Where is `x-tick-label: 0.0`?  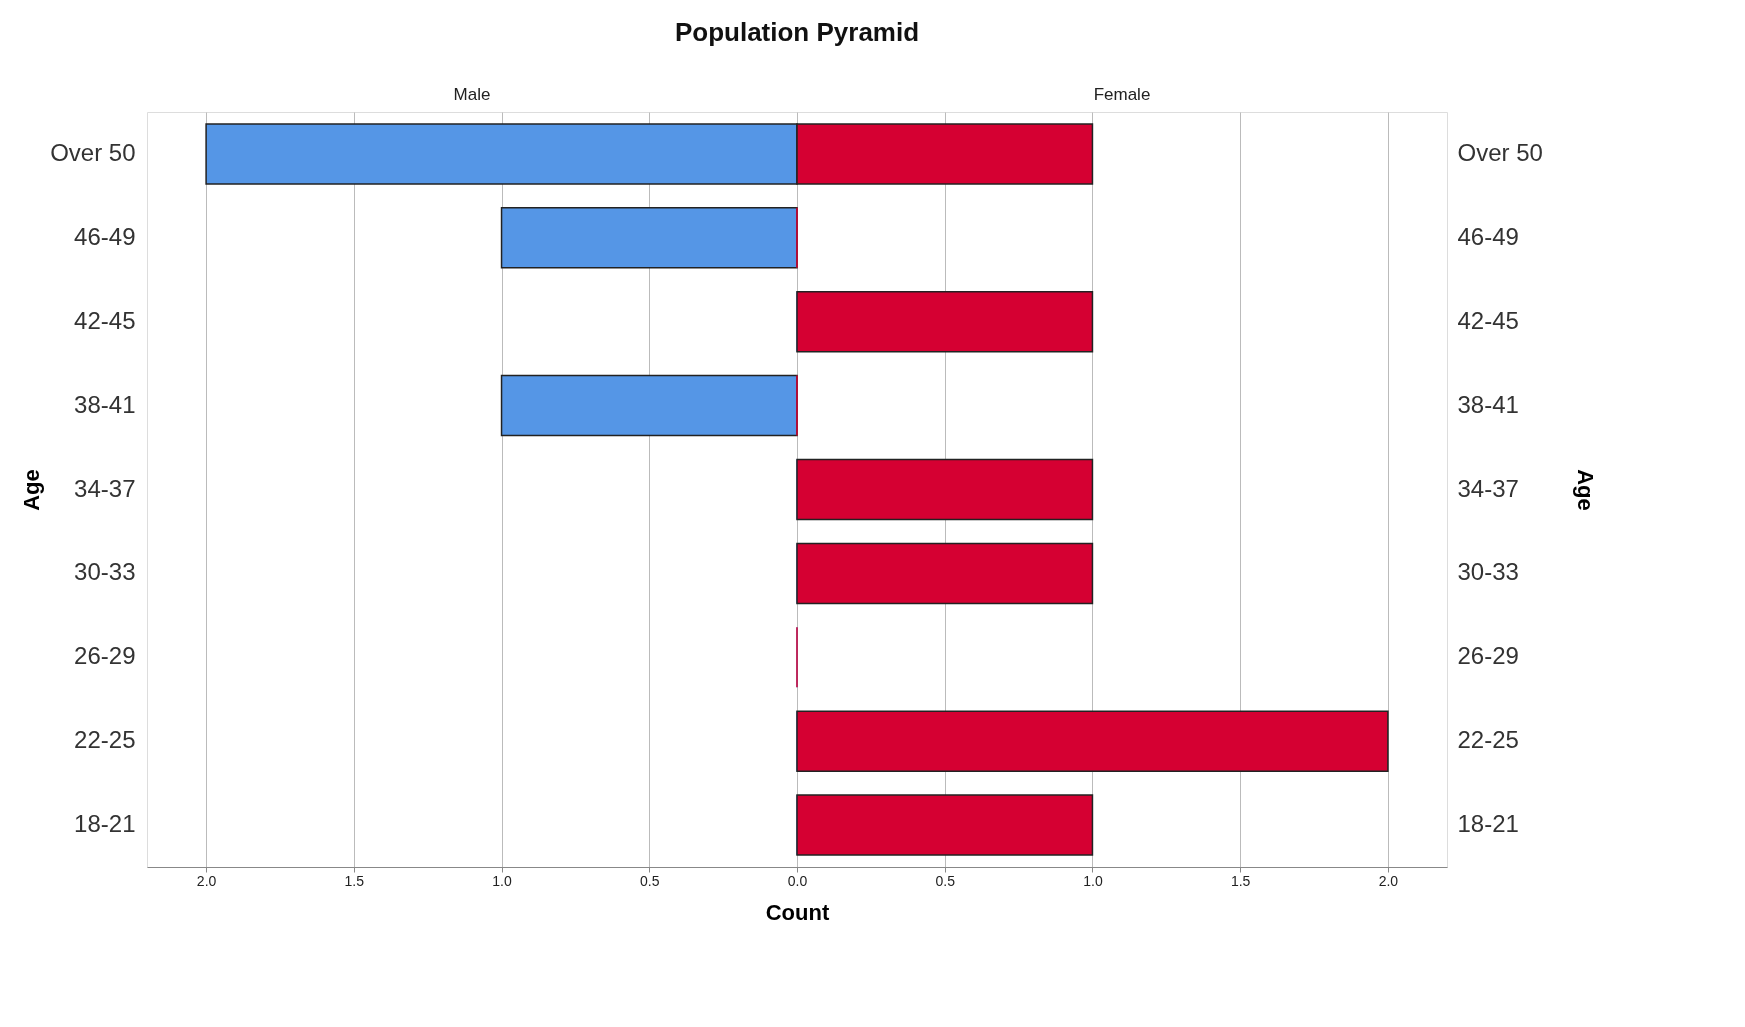 x-tick-label: 0.0 is located at coordinates (797, 880).